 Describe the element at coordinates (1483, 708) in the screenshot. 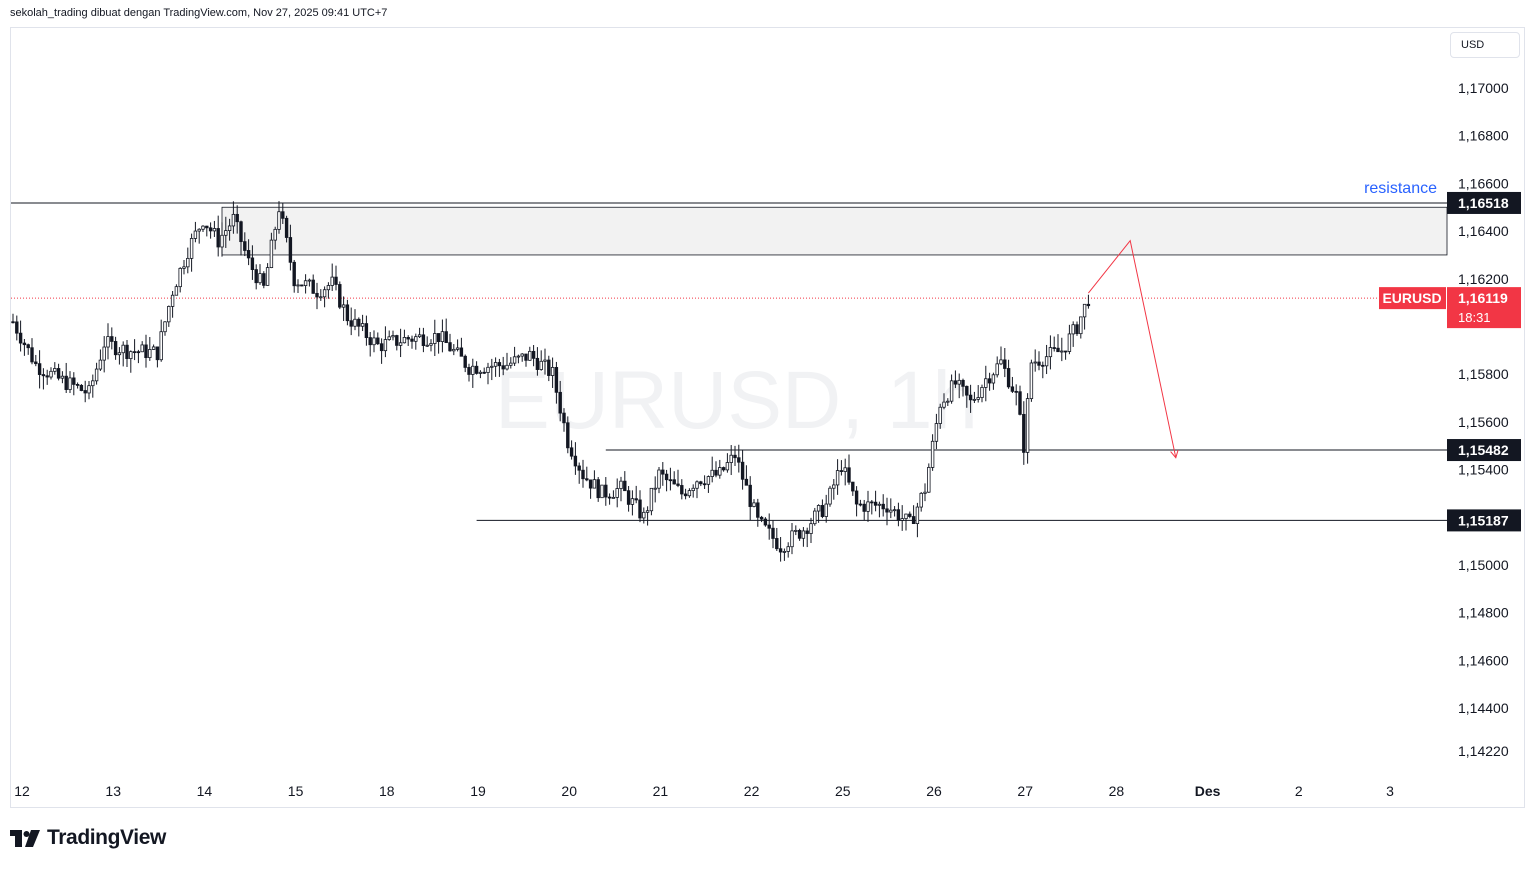

I see `price-tick-label: 1,14400` at that location.